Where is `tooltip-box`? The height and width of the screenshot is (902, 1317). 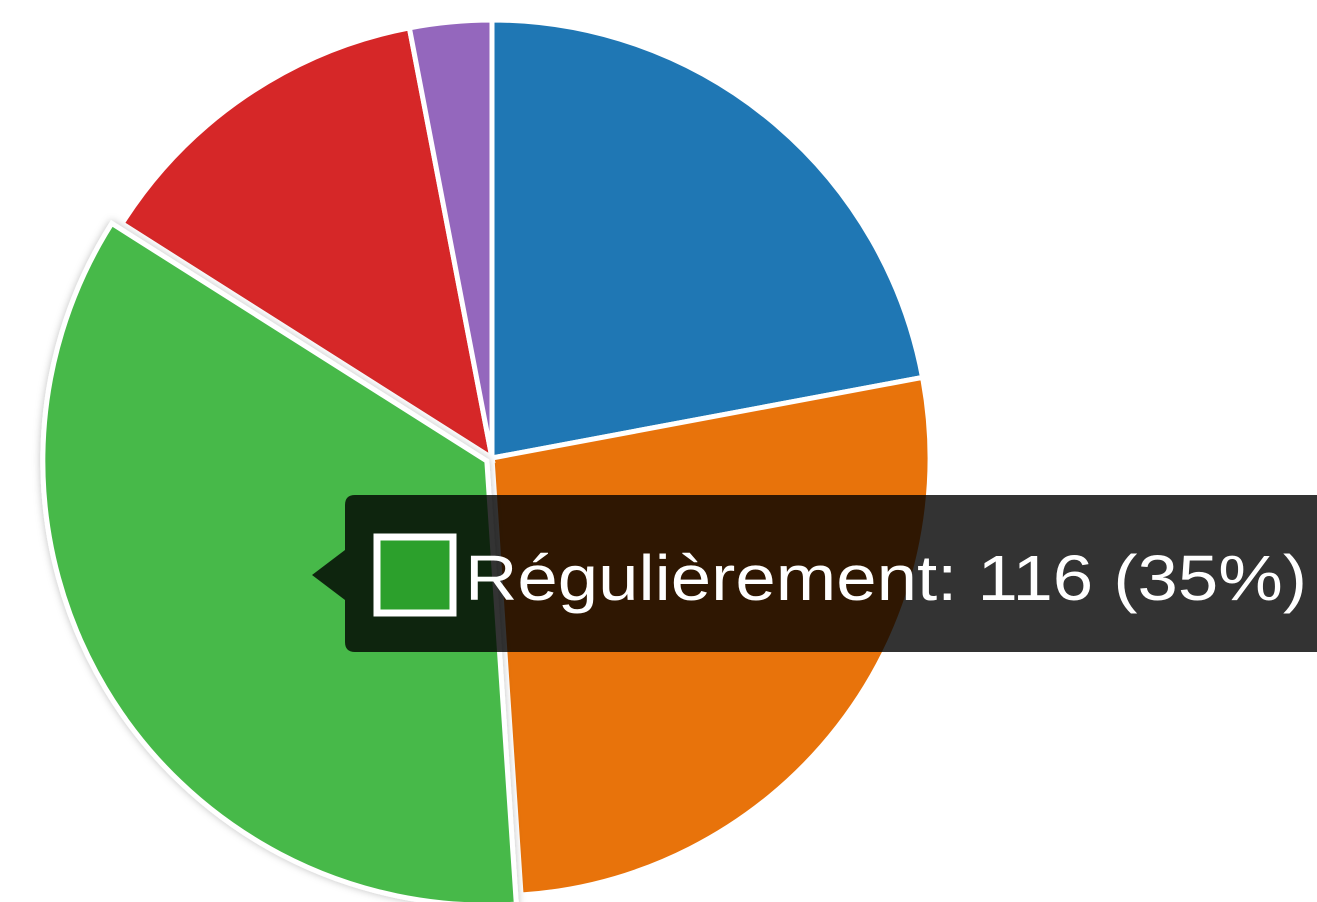
tooltip-box is located at coordinates (814, 573).